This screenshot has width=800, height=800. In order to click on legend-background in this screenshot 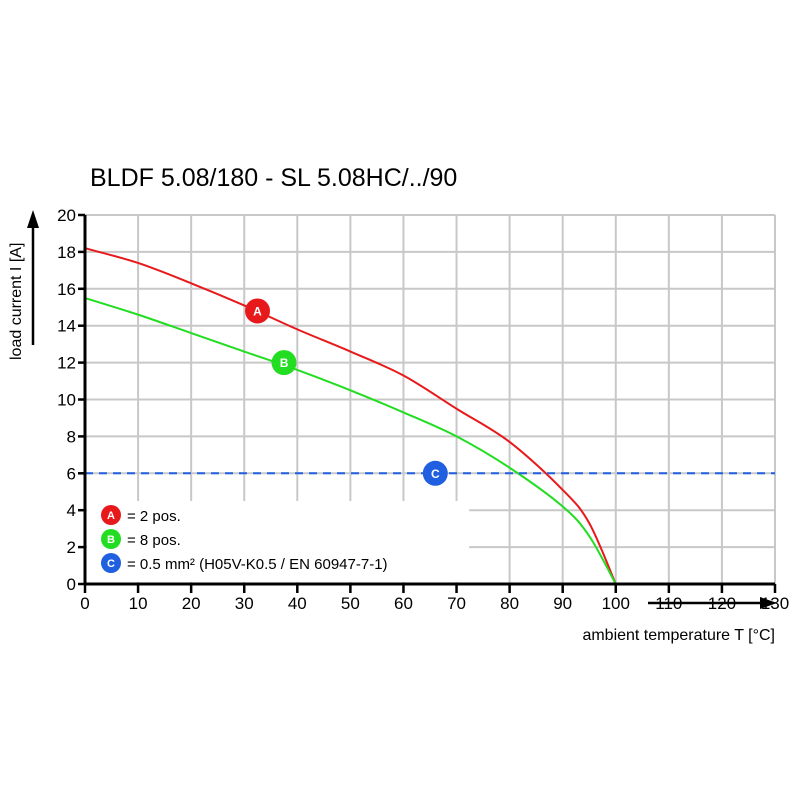, I will do `click(278, 541)`.